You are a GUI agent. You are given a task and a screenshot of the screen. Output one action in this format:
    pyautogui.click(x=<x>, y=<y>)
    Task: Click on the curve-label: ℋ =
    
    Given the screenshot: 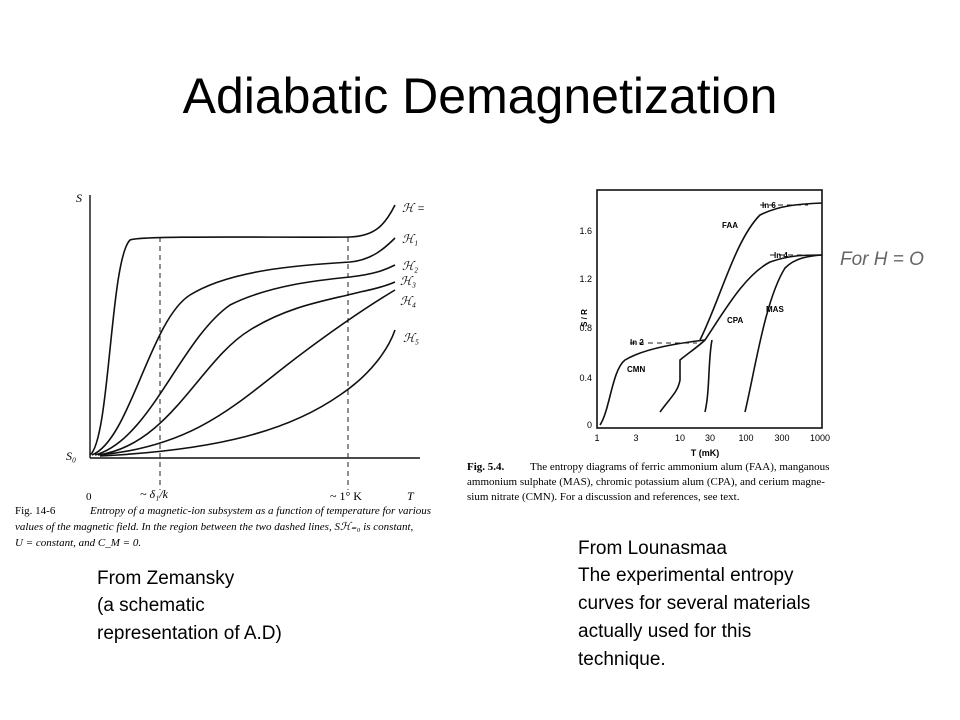 What is the action you would take?
    pyautogui.click(x=413, y=208)
    